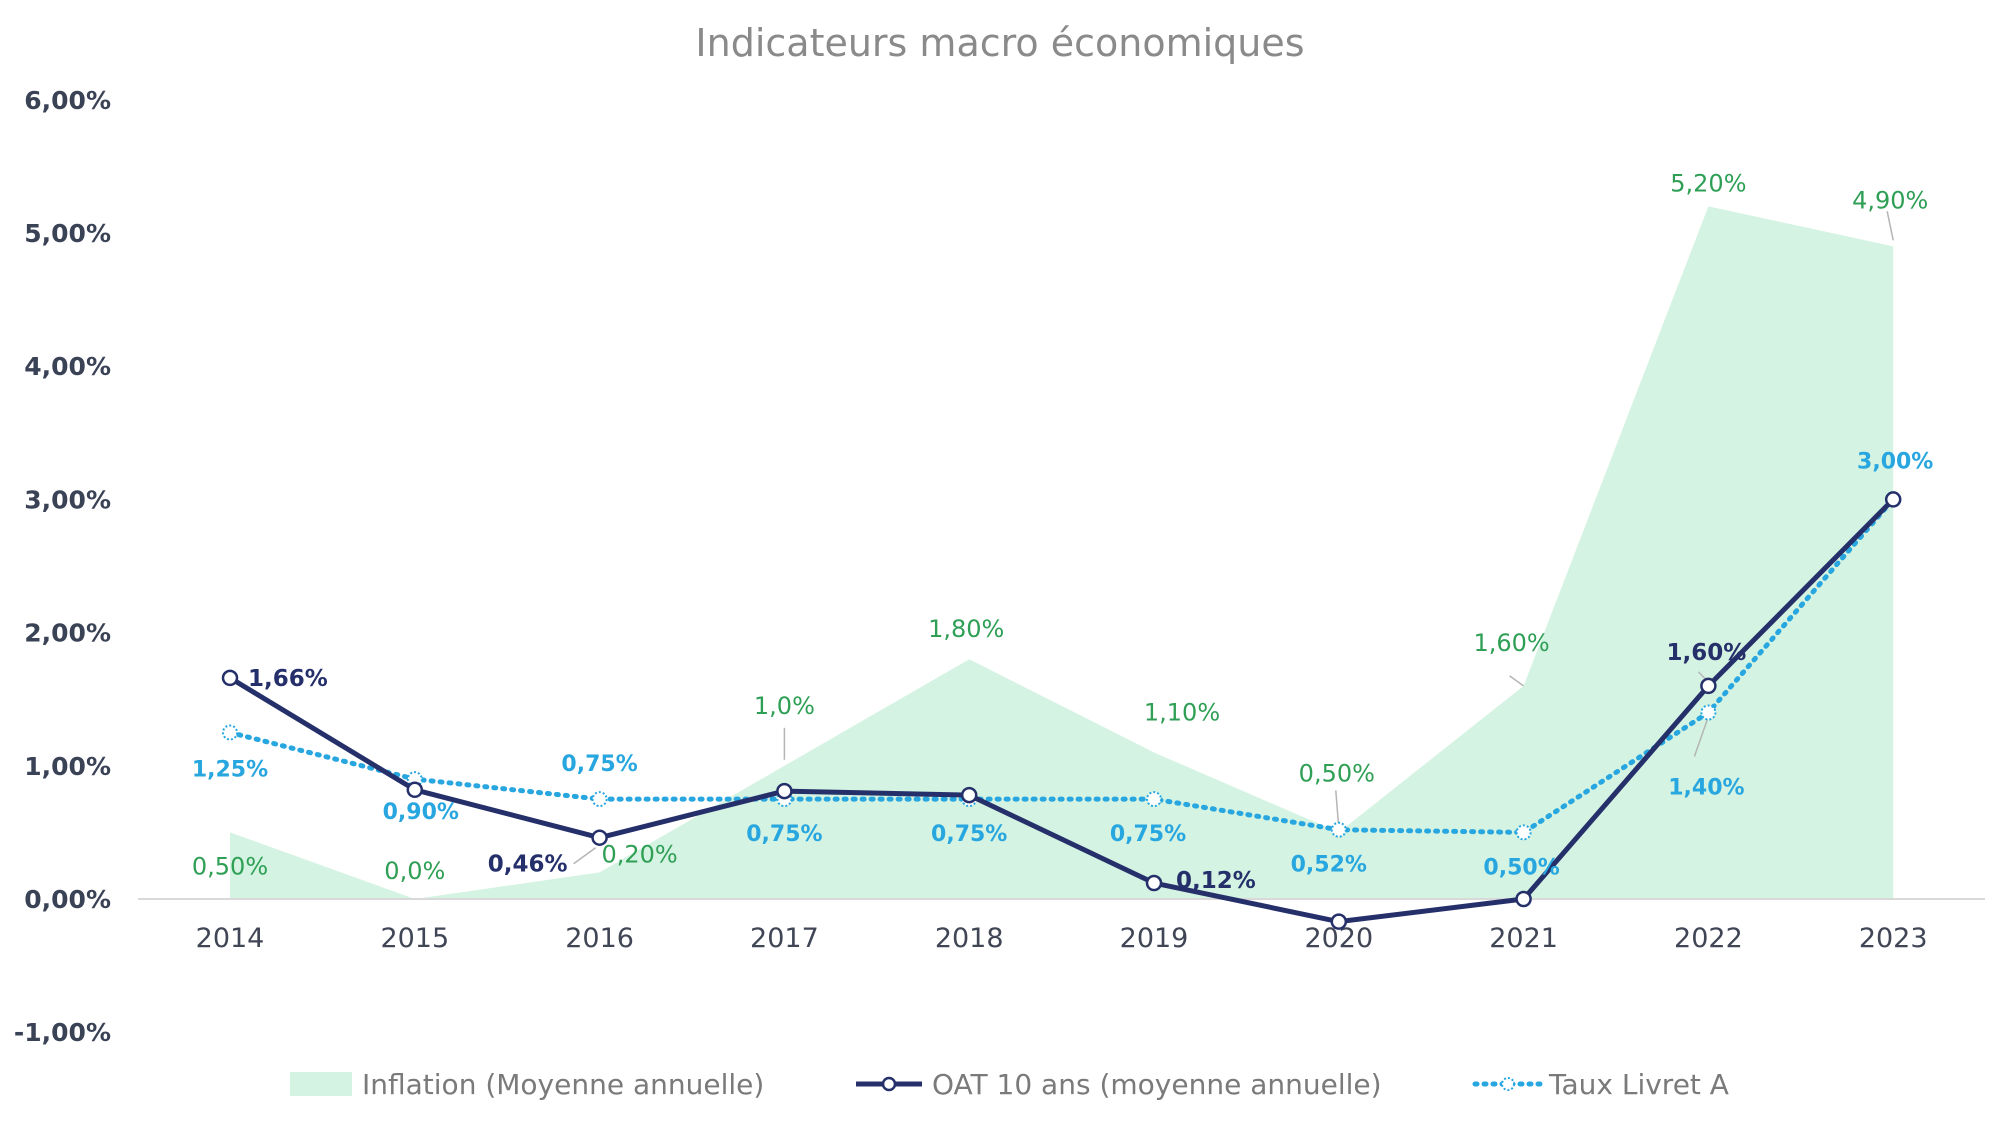  I want to click on x-tick-label: 2023, so click(1893, 938).